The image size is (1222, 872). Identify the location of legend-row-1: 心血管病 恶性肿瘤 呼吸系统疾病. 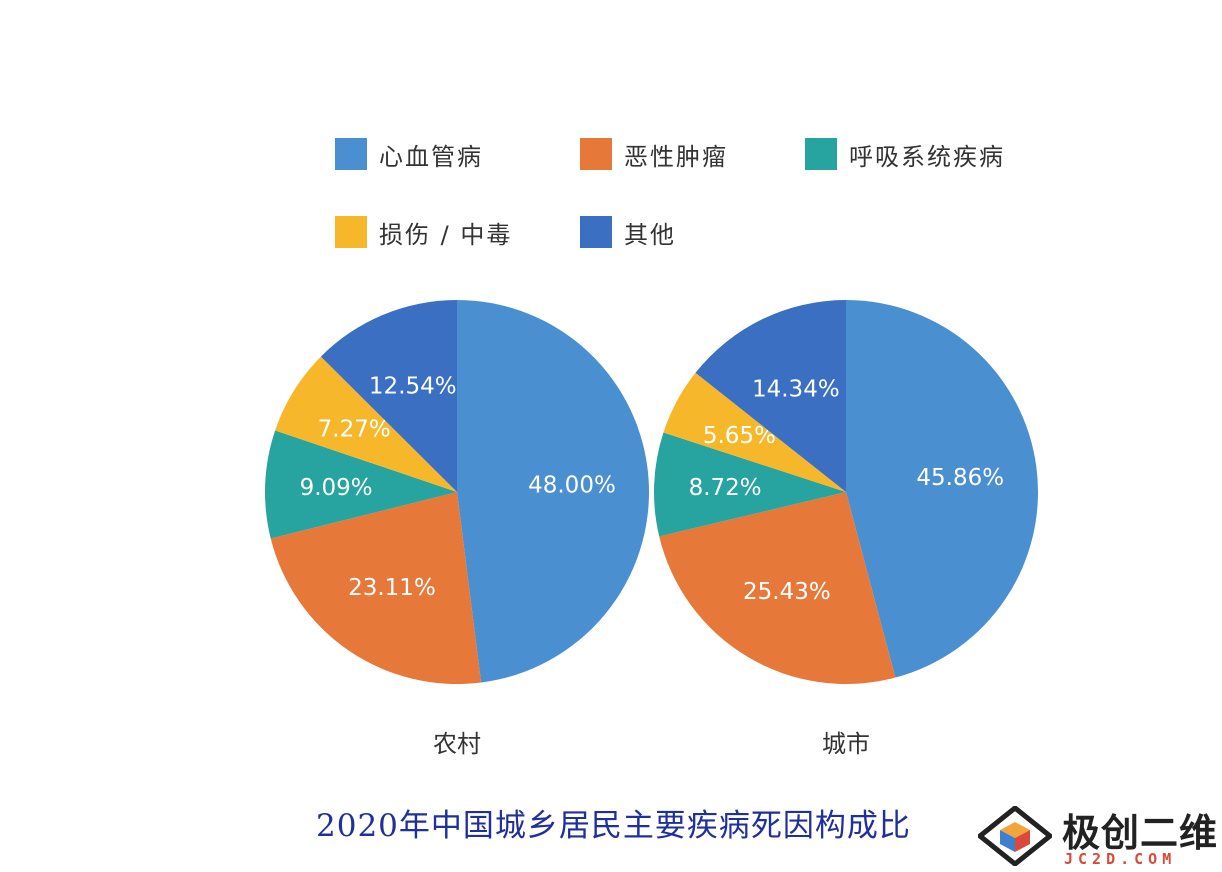
(695, 154).